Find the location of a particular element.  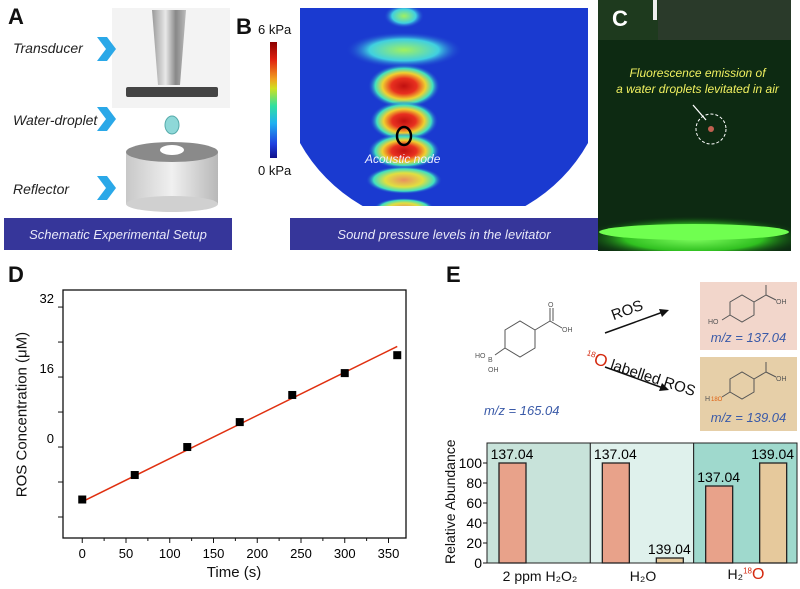

label-transducer: Transducer is located at coordinates (48, 48).